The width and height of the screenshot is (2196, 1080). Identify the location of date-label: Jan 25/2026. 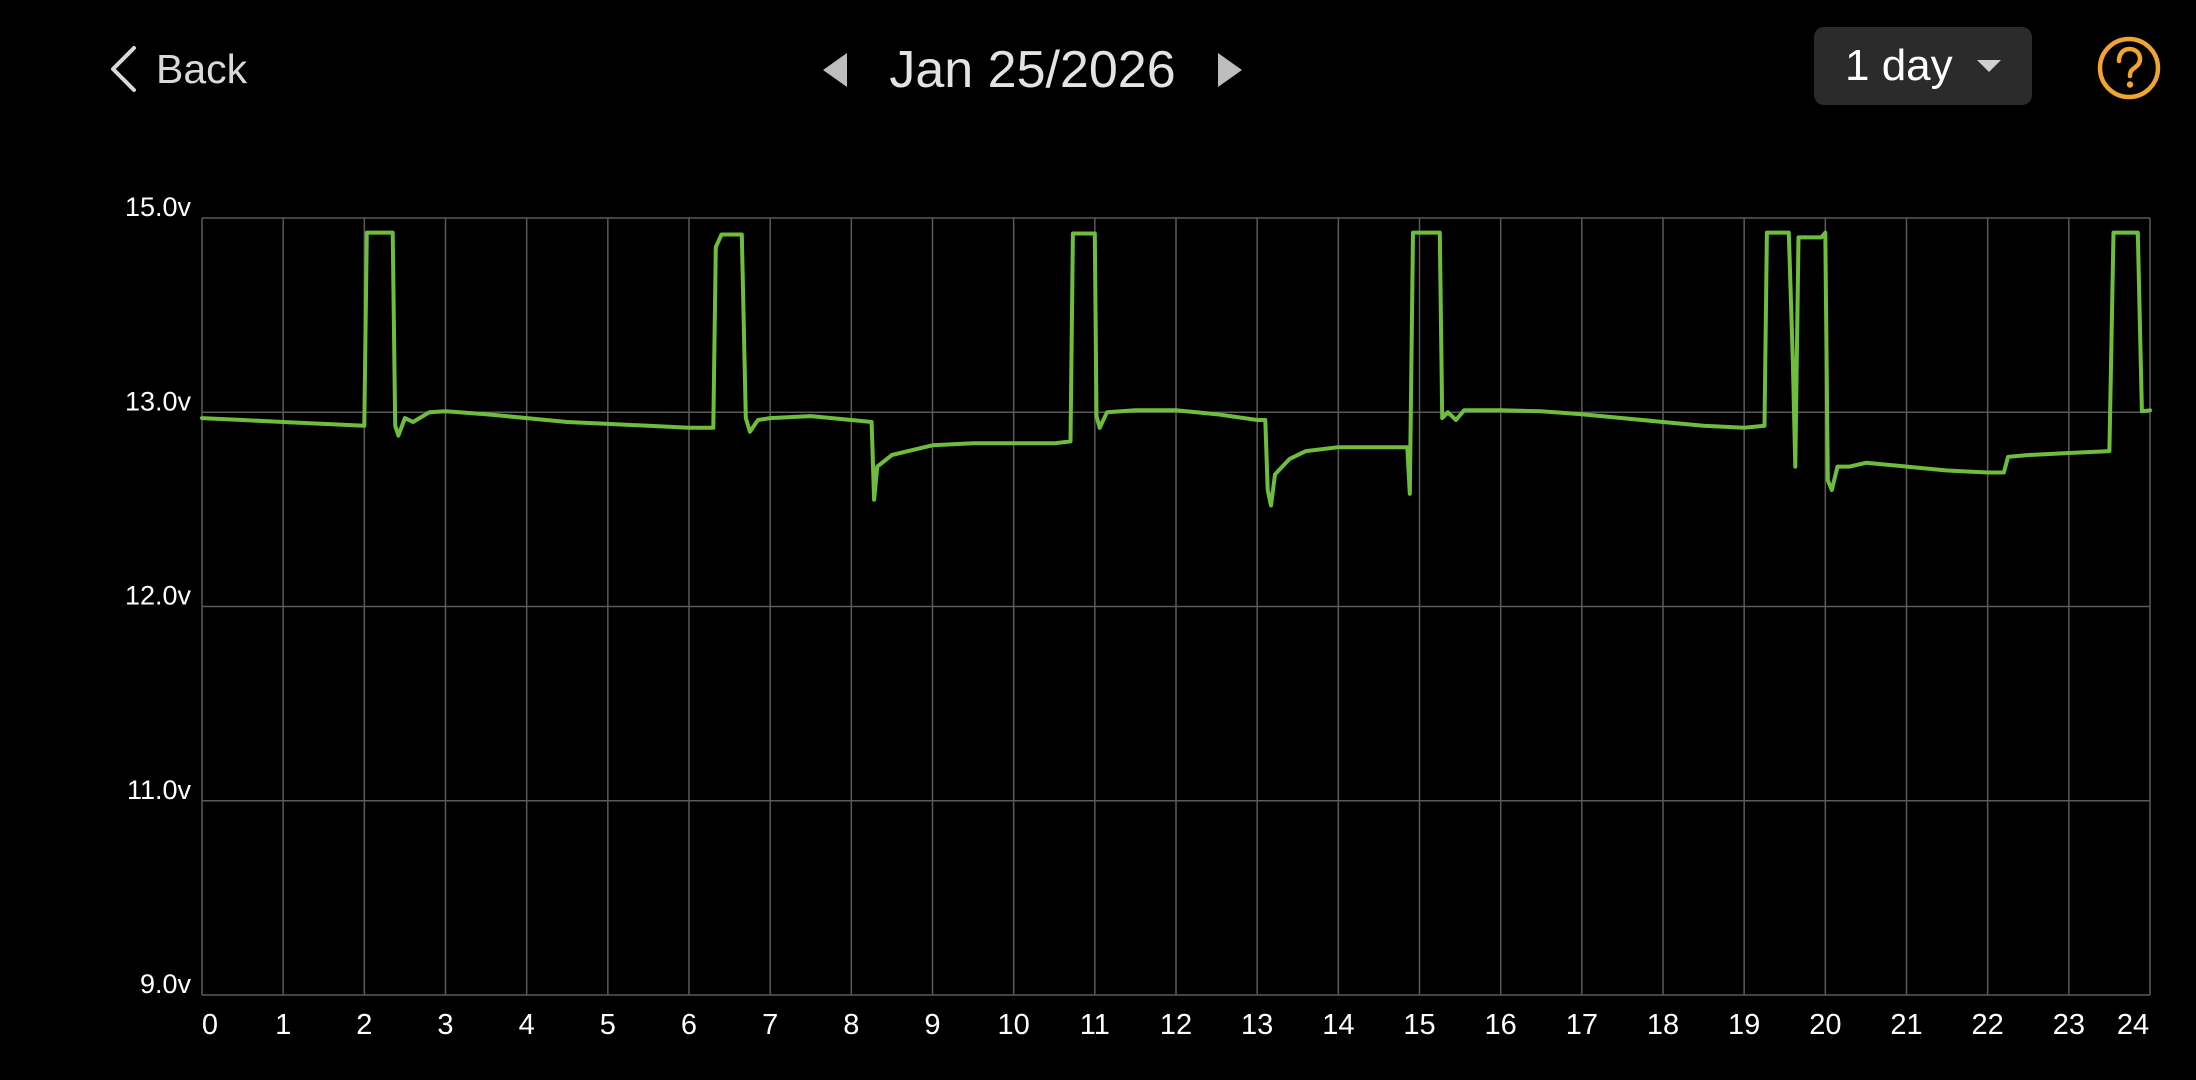
(1032, 70).